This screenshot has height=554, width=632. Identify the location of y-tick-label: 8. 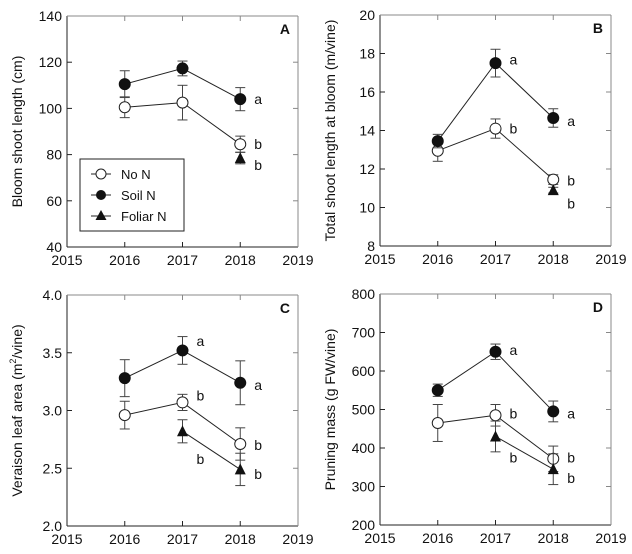
(371, 246).